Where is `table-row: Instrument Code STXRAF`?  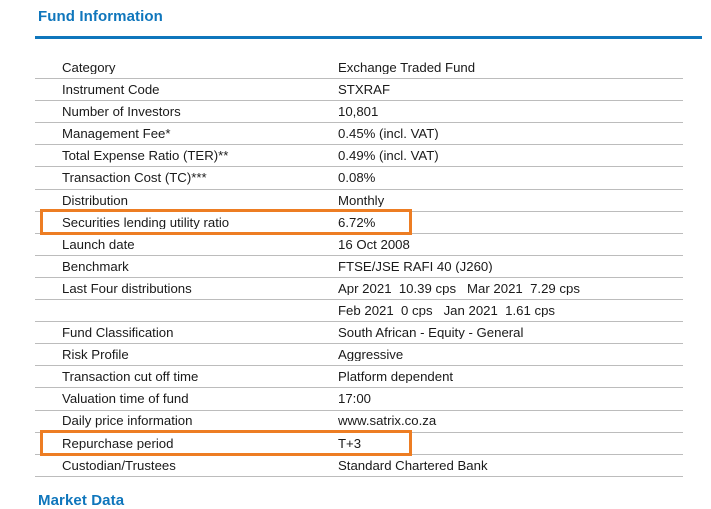
table-row: Instrument Code STXRAF is located at coordinates (359, 90).